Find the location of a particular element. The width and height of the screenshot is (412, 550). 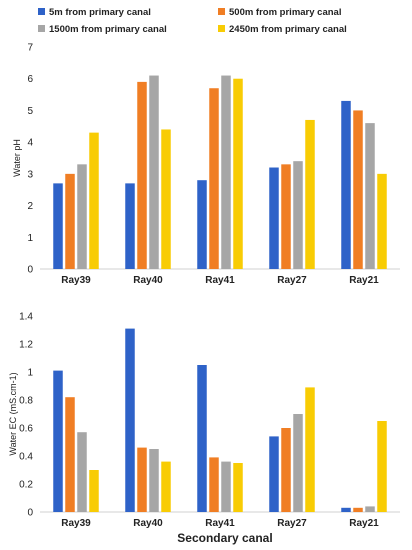

legend-label: 500m from primary canal is located at coordinates (285, 12).